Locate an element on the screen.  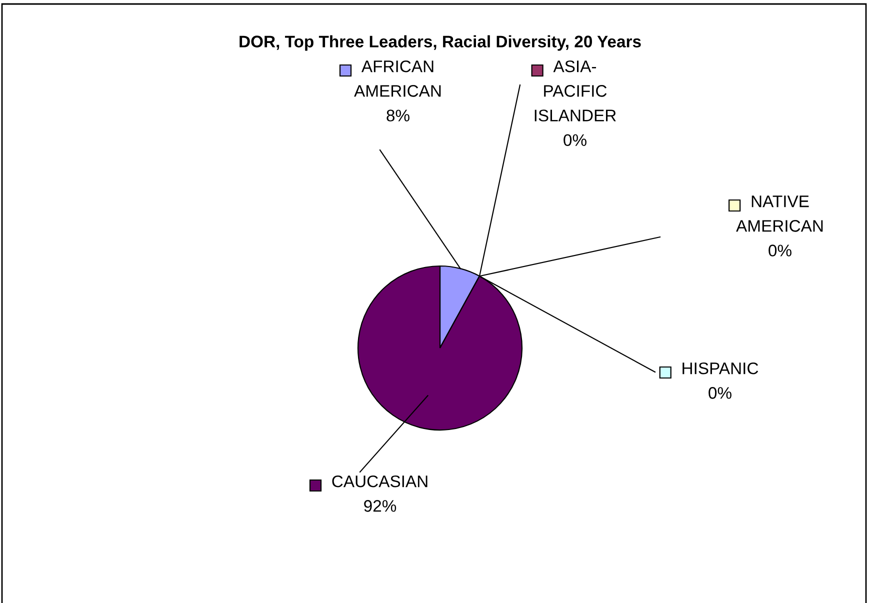
data-label: 92% is located at coordinates (380, 506).